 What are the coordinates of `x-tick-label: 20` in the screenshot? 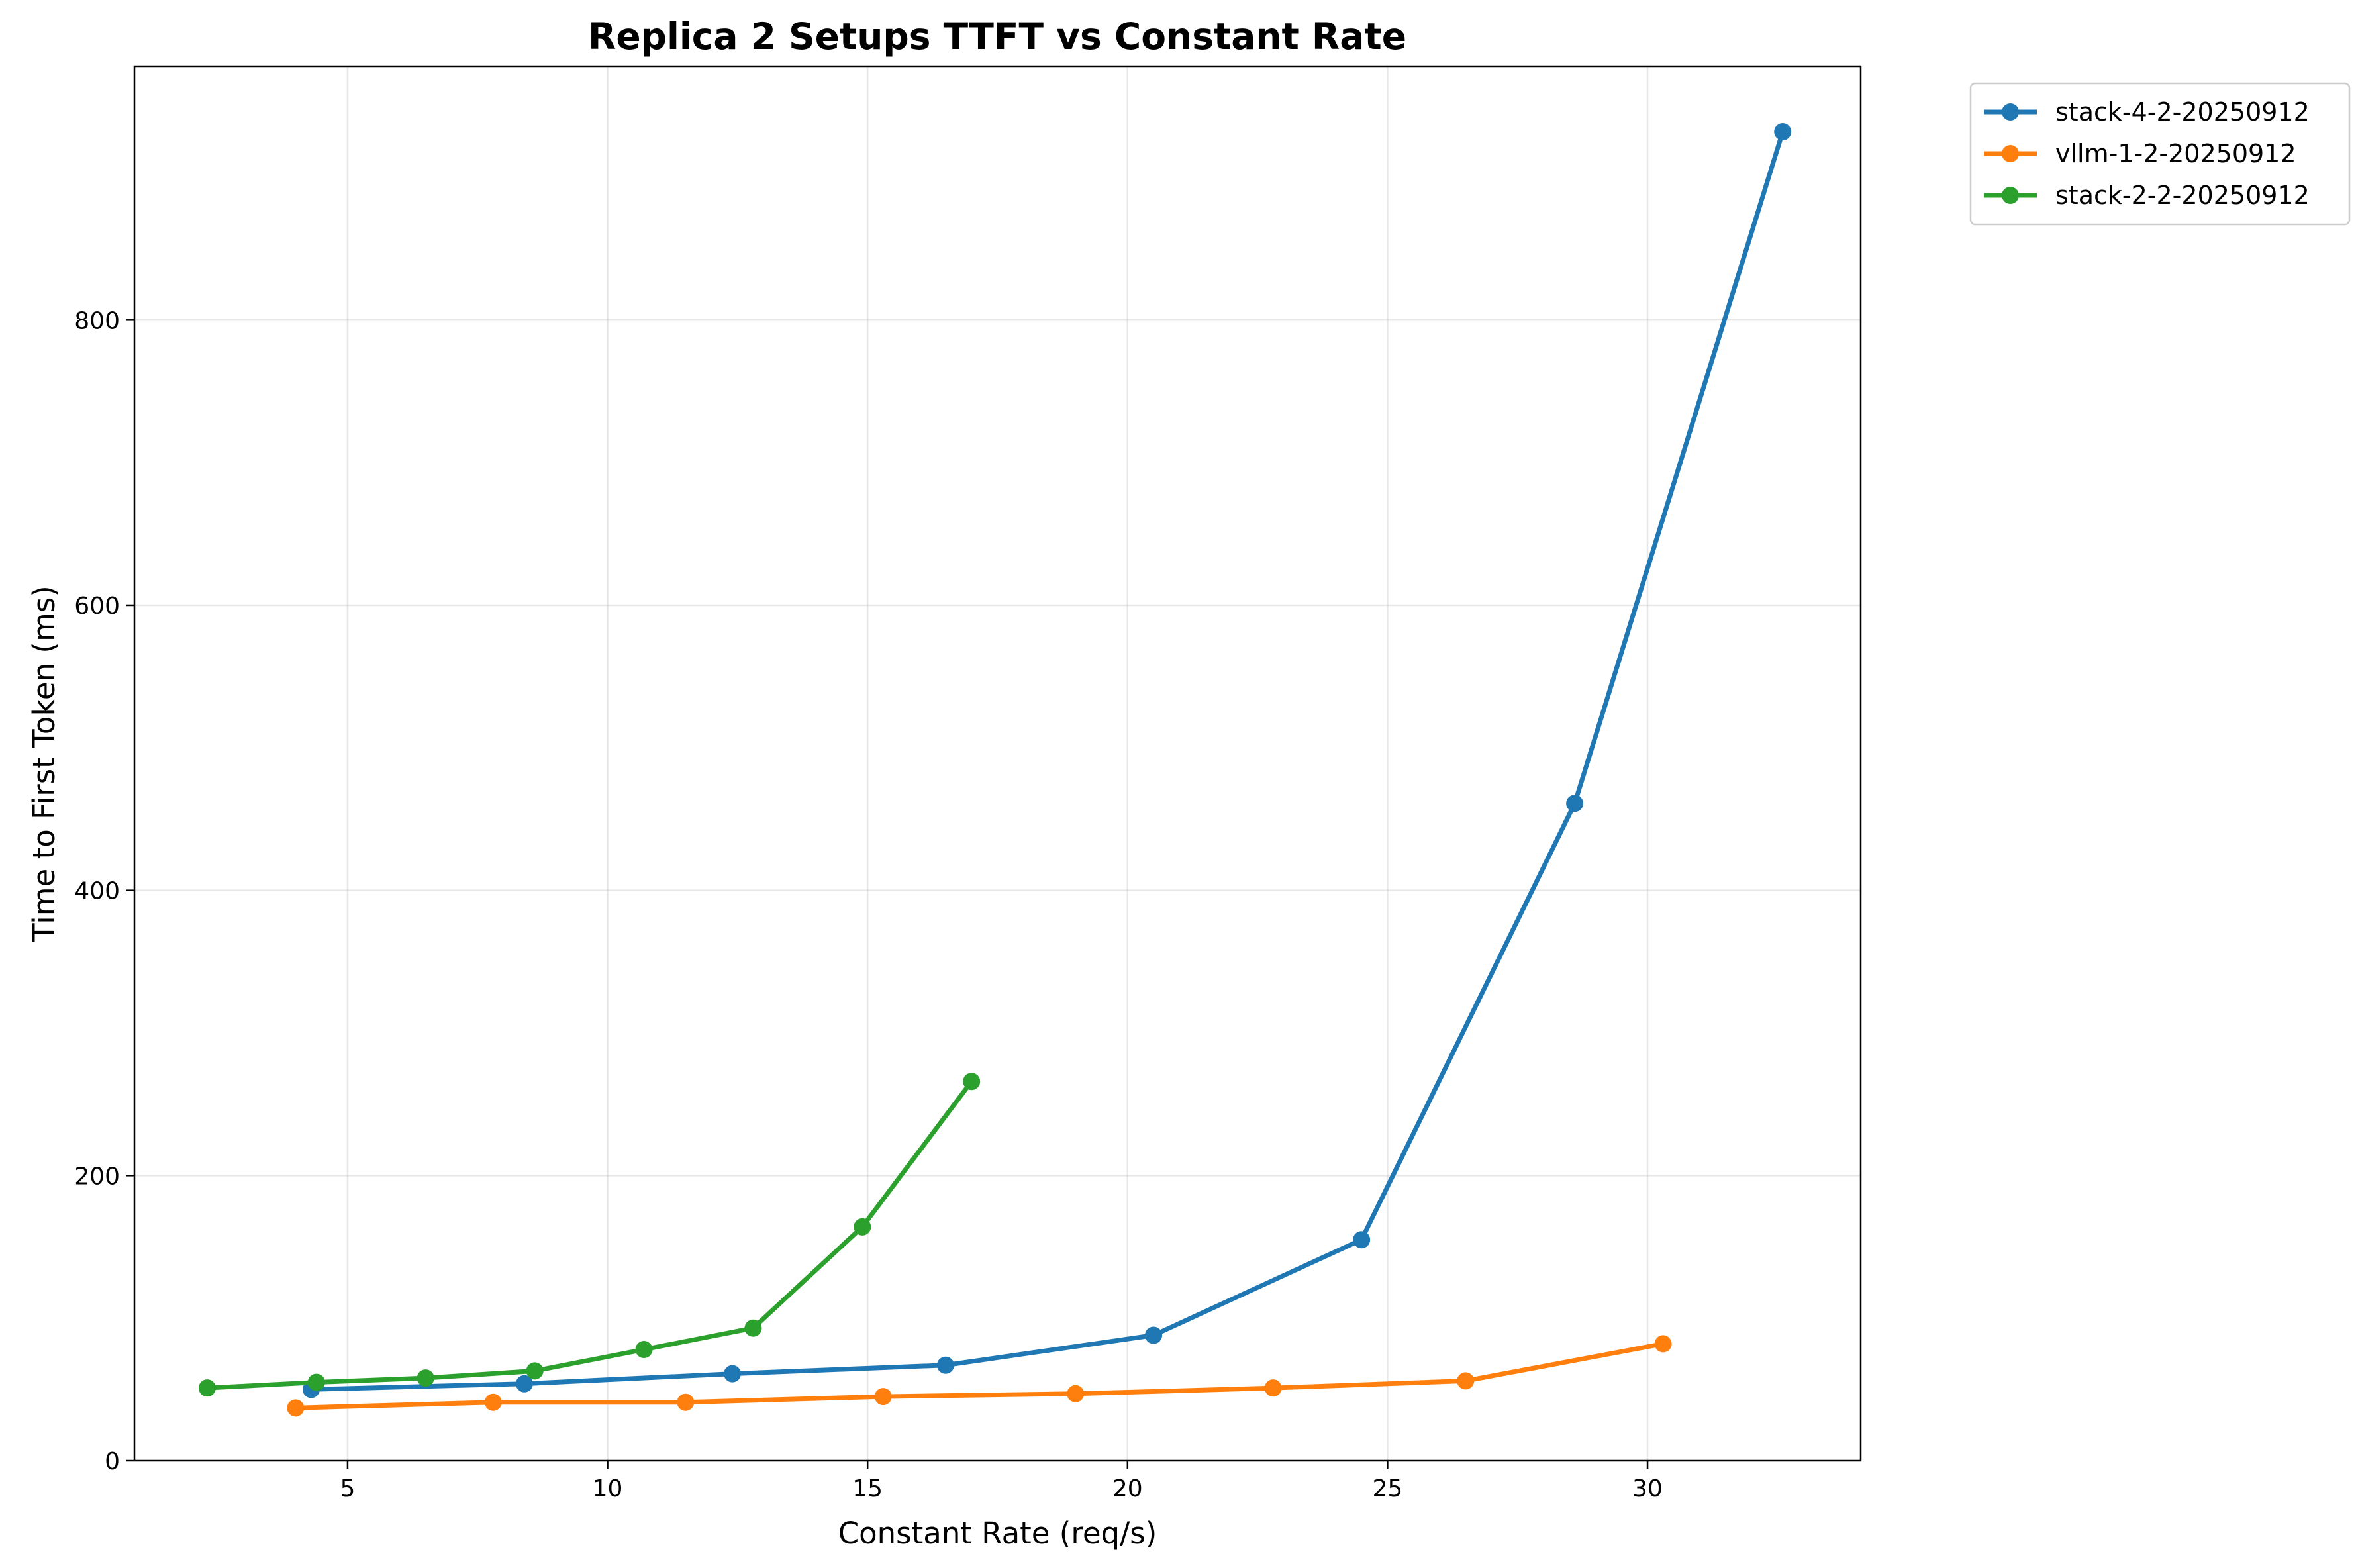 It's located at (1128, 1488).